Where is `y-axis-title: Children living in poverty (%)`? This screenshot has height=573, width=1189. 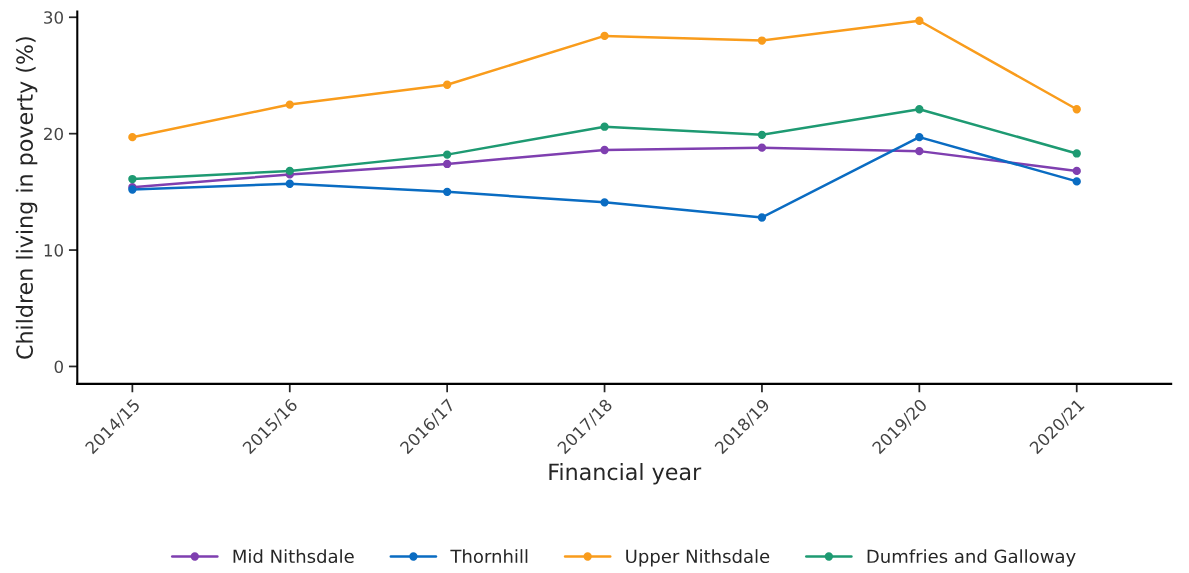
y-axis-title: Children living in poverty (%) is located at coordinates (26, 198).